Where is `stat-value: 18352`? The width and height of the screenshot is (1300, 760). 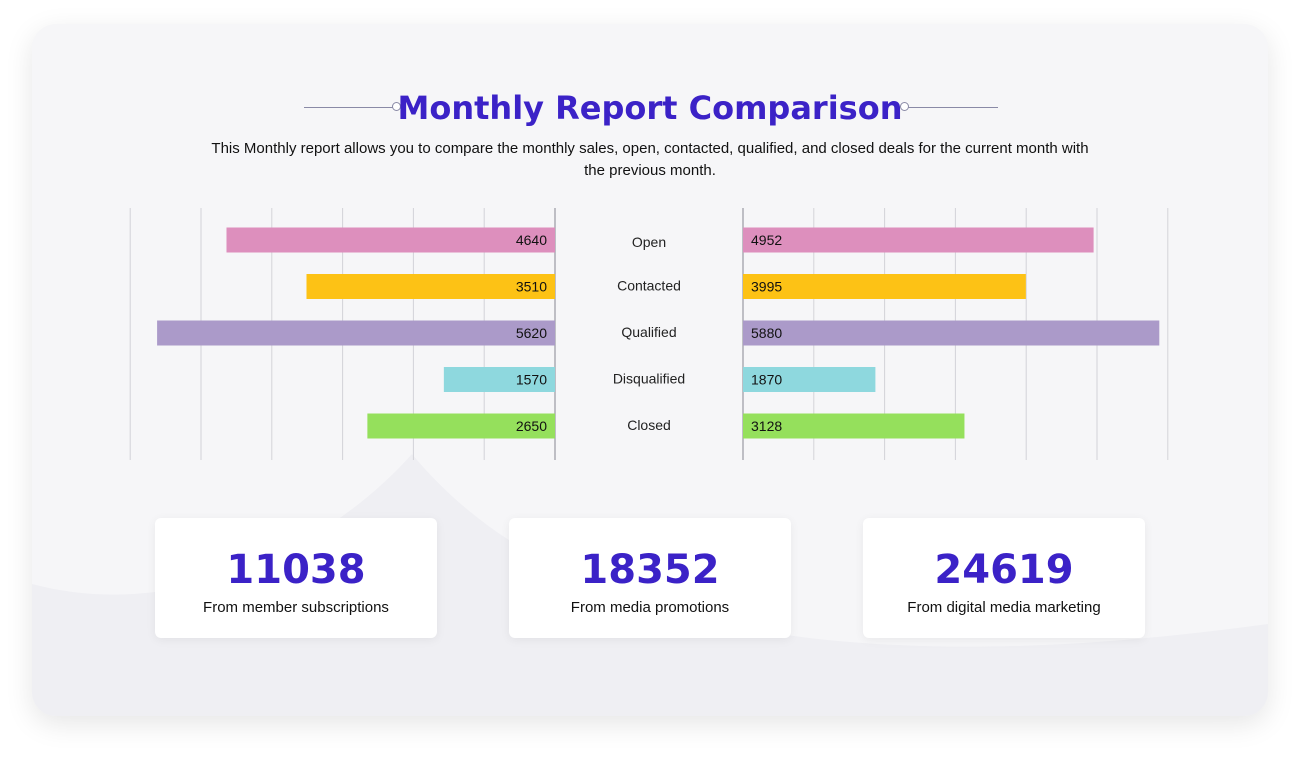 stat-value: 18352 is located at coordinates (650, 570).